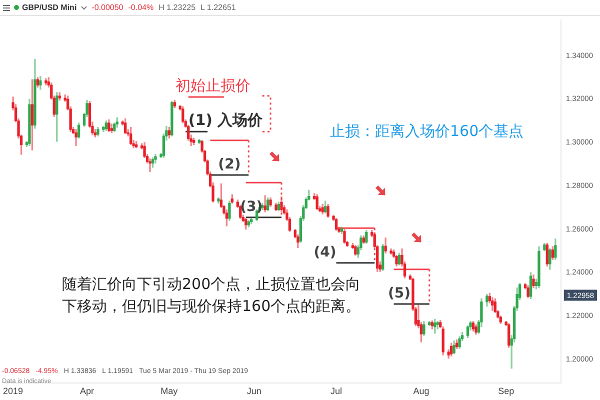 The image size is (600, 400). Describe the element at coordinates (212, 295) in the screenshot. I see `annotation: 随着汇价向下引动200个点，止损位置也会向下移动，但仍旧与现价保持160个点的距离。` at that location.